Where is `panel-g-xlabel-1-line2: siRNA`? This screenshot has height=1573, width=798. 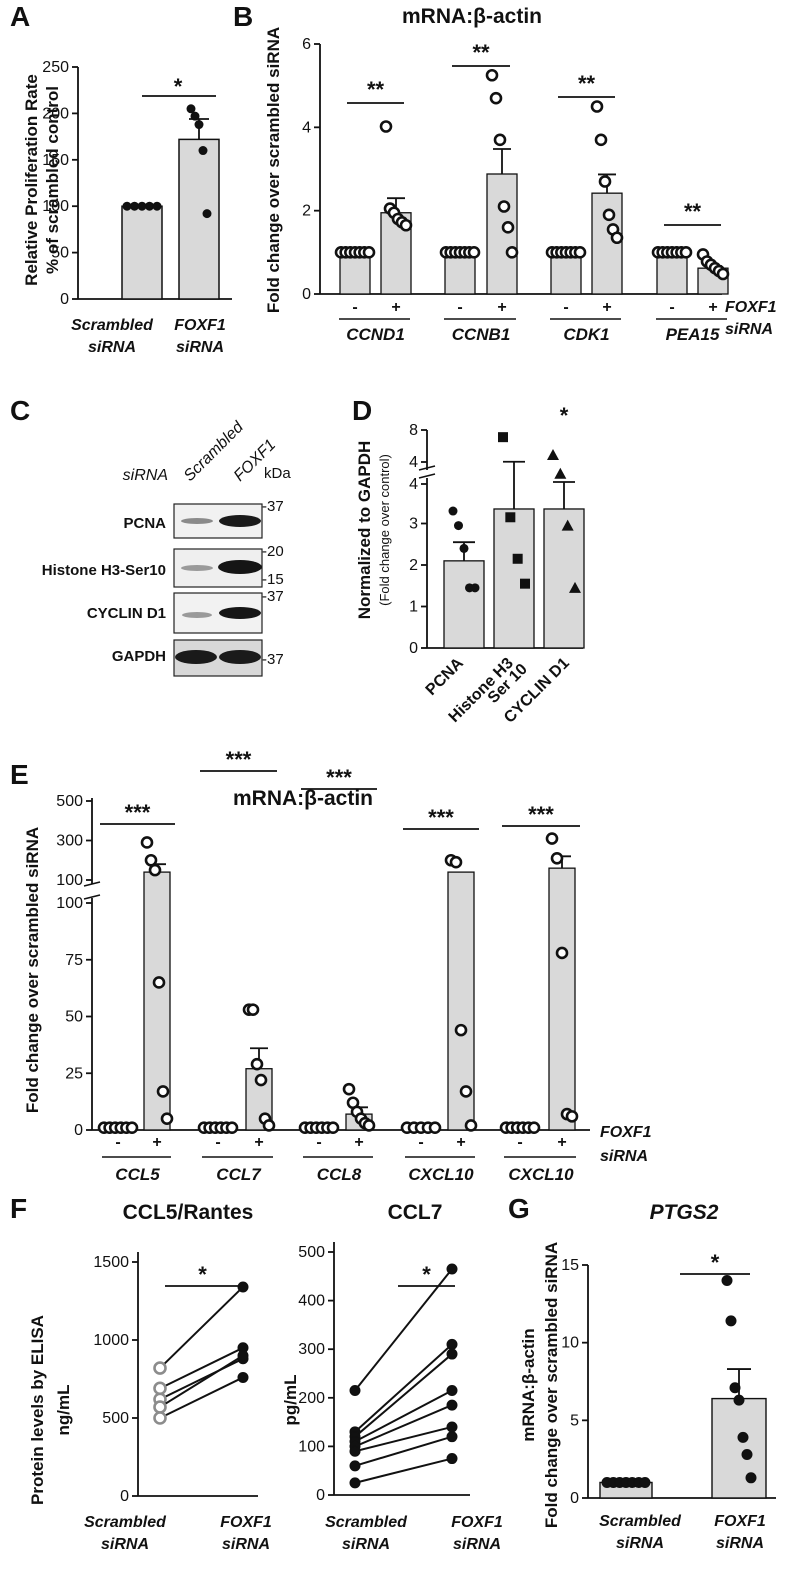 panel-g-xlabel-1-line2: siRNA is located at coordinates (740, 1543).